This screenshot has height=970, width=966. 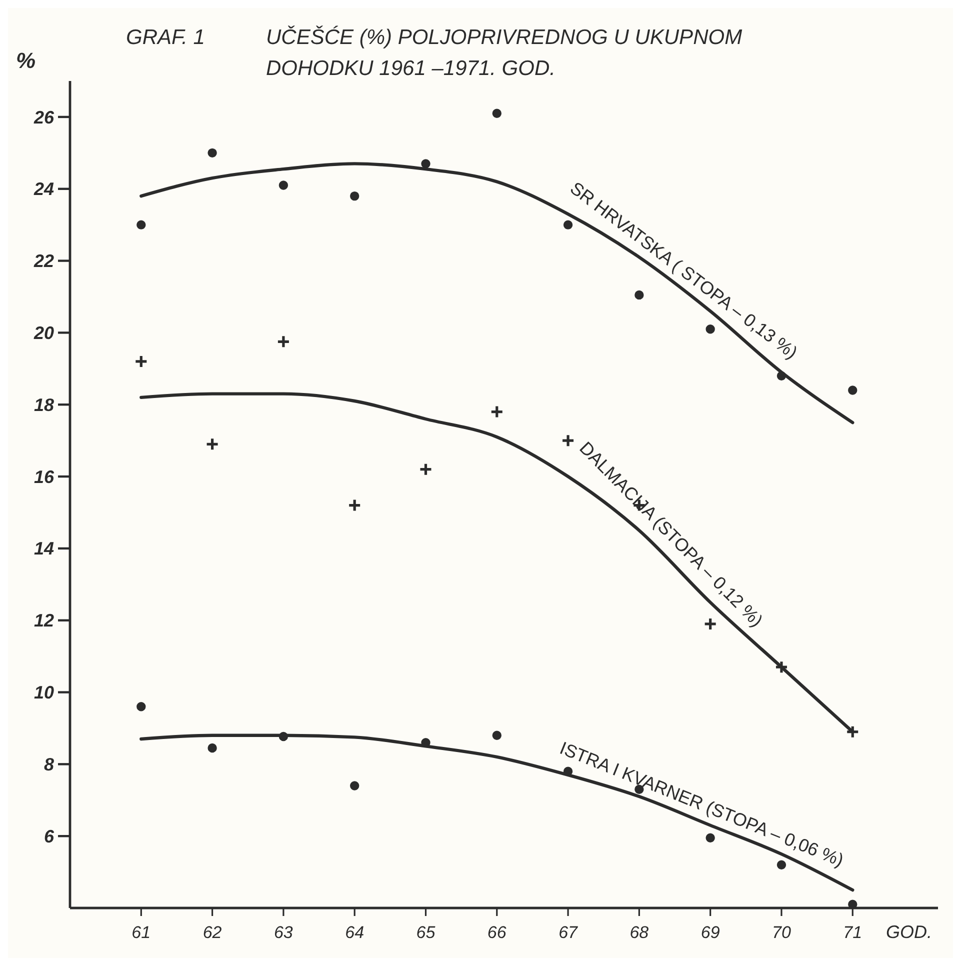 What do you see at coordinates (354, 932) in the screenshot?
I see `x-tick-label: 64` at bounding box center [354, 932].